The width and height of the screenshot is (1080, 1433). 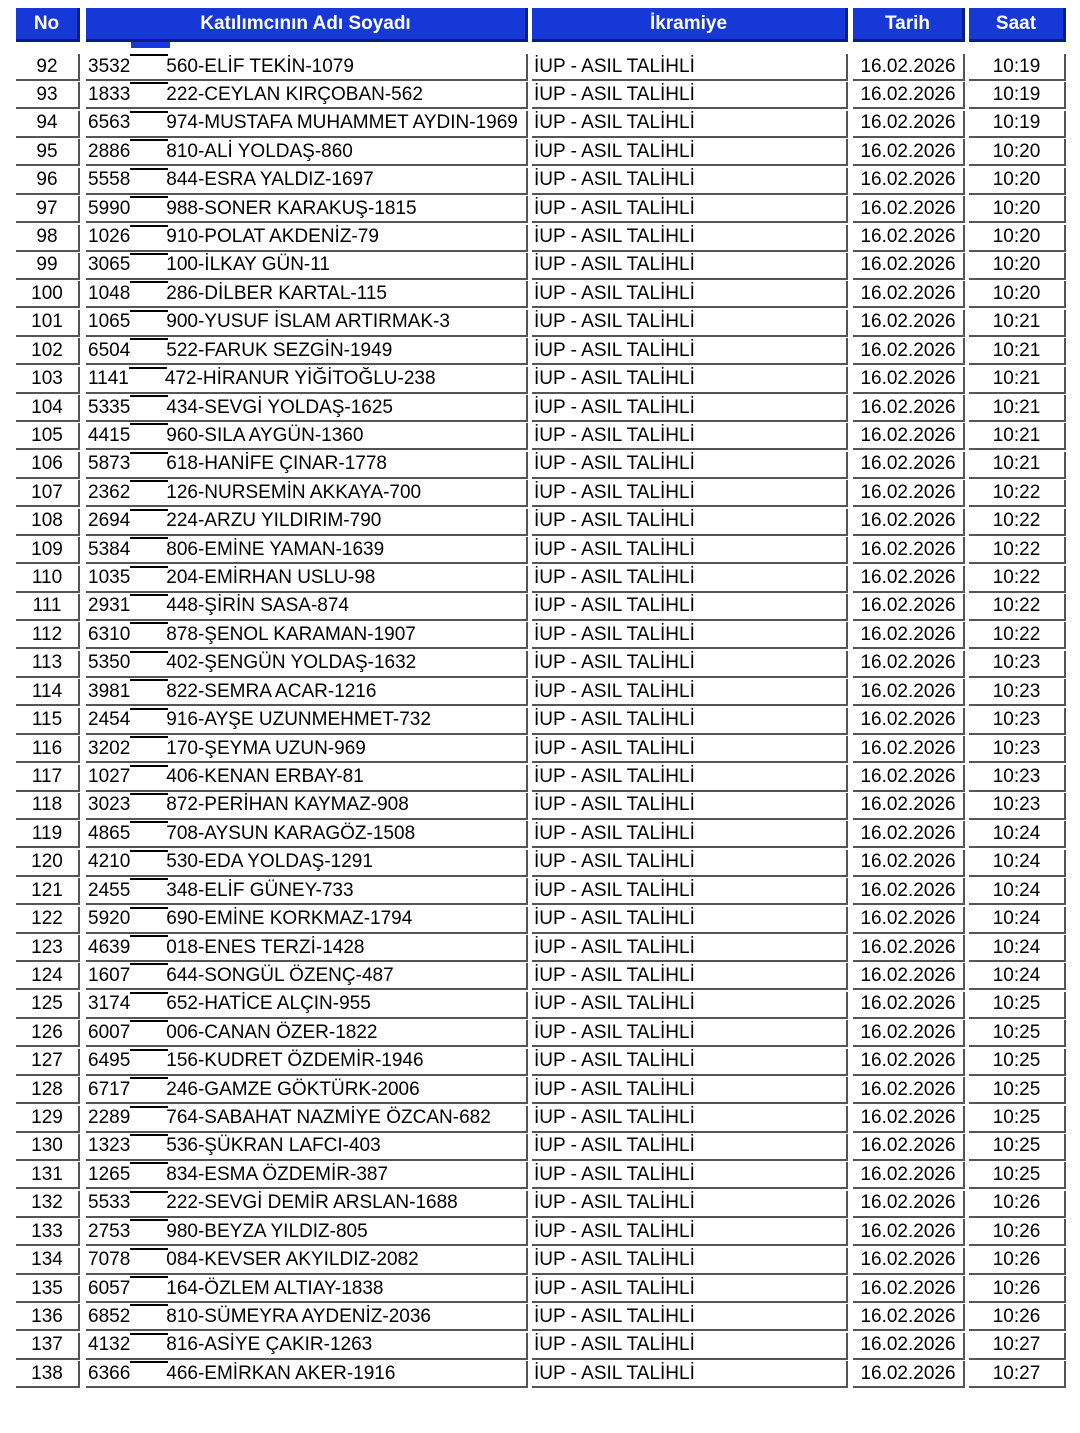 What do you see at coordinates (259, 151) in the screenshot?
I see `name-suffix: 810-ALİ YOLDAŞ-860` at bounding box center [259, 151].